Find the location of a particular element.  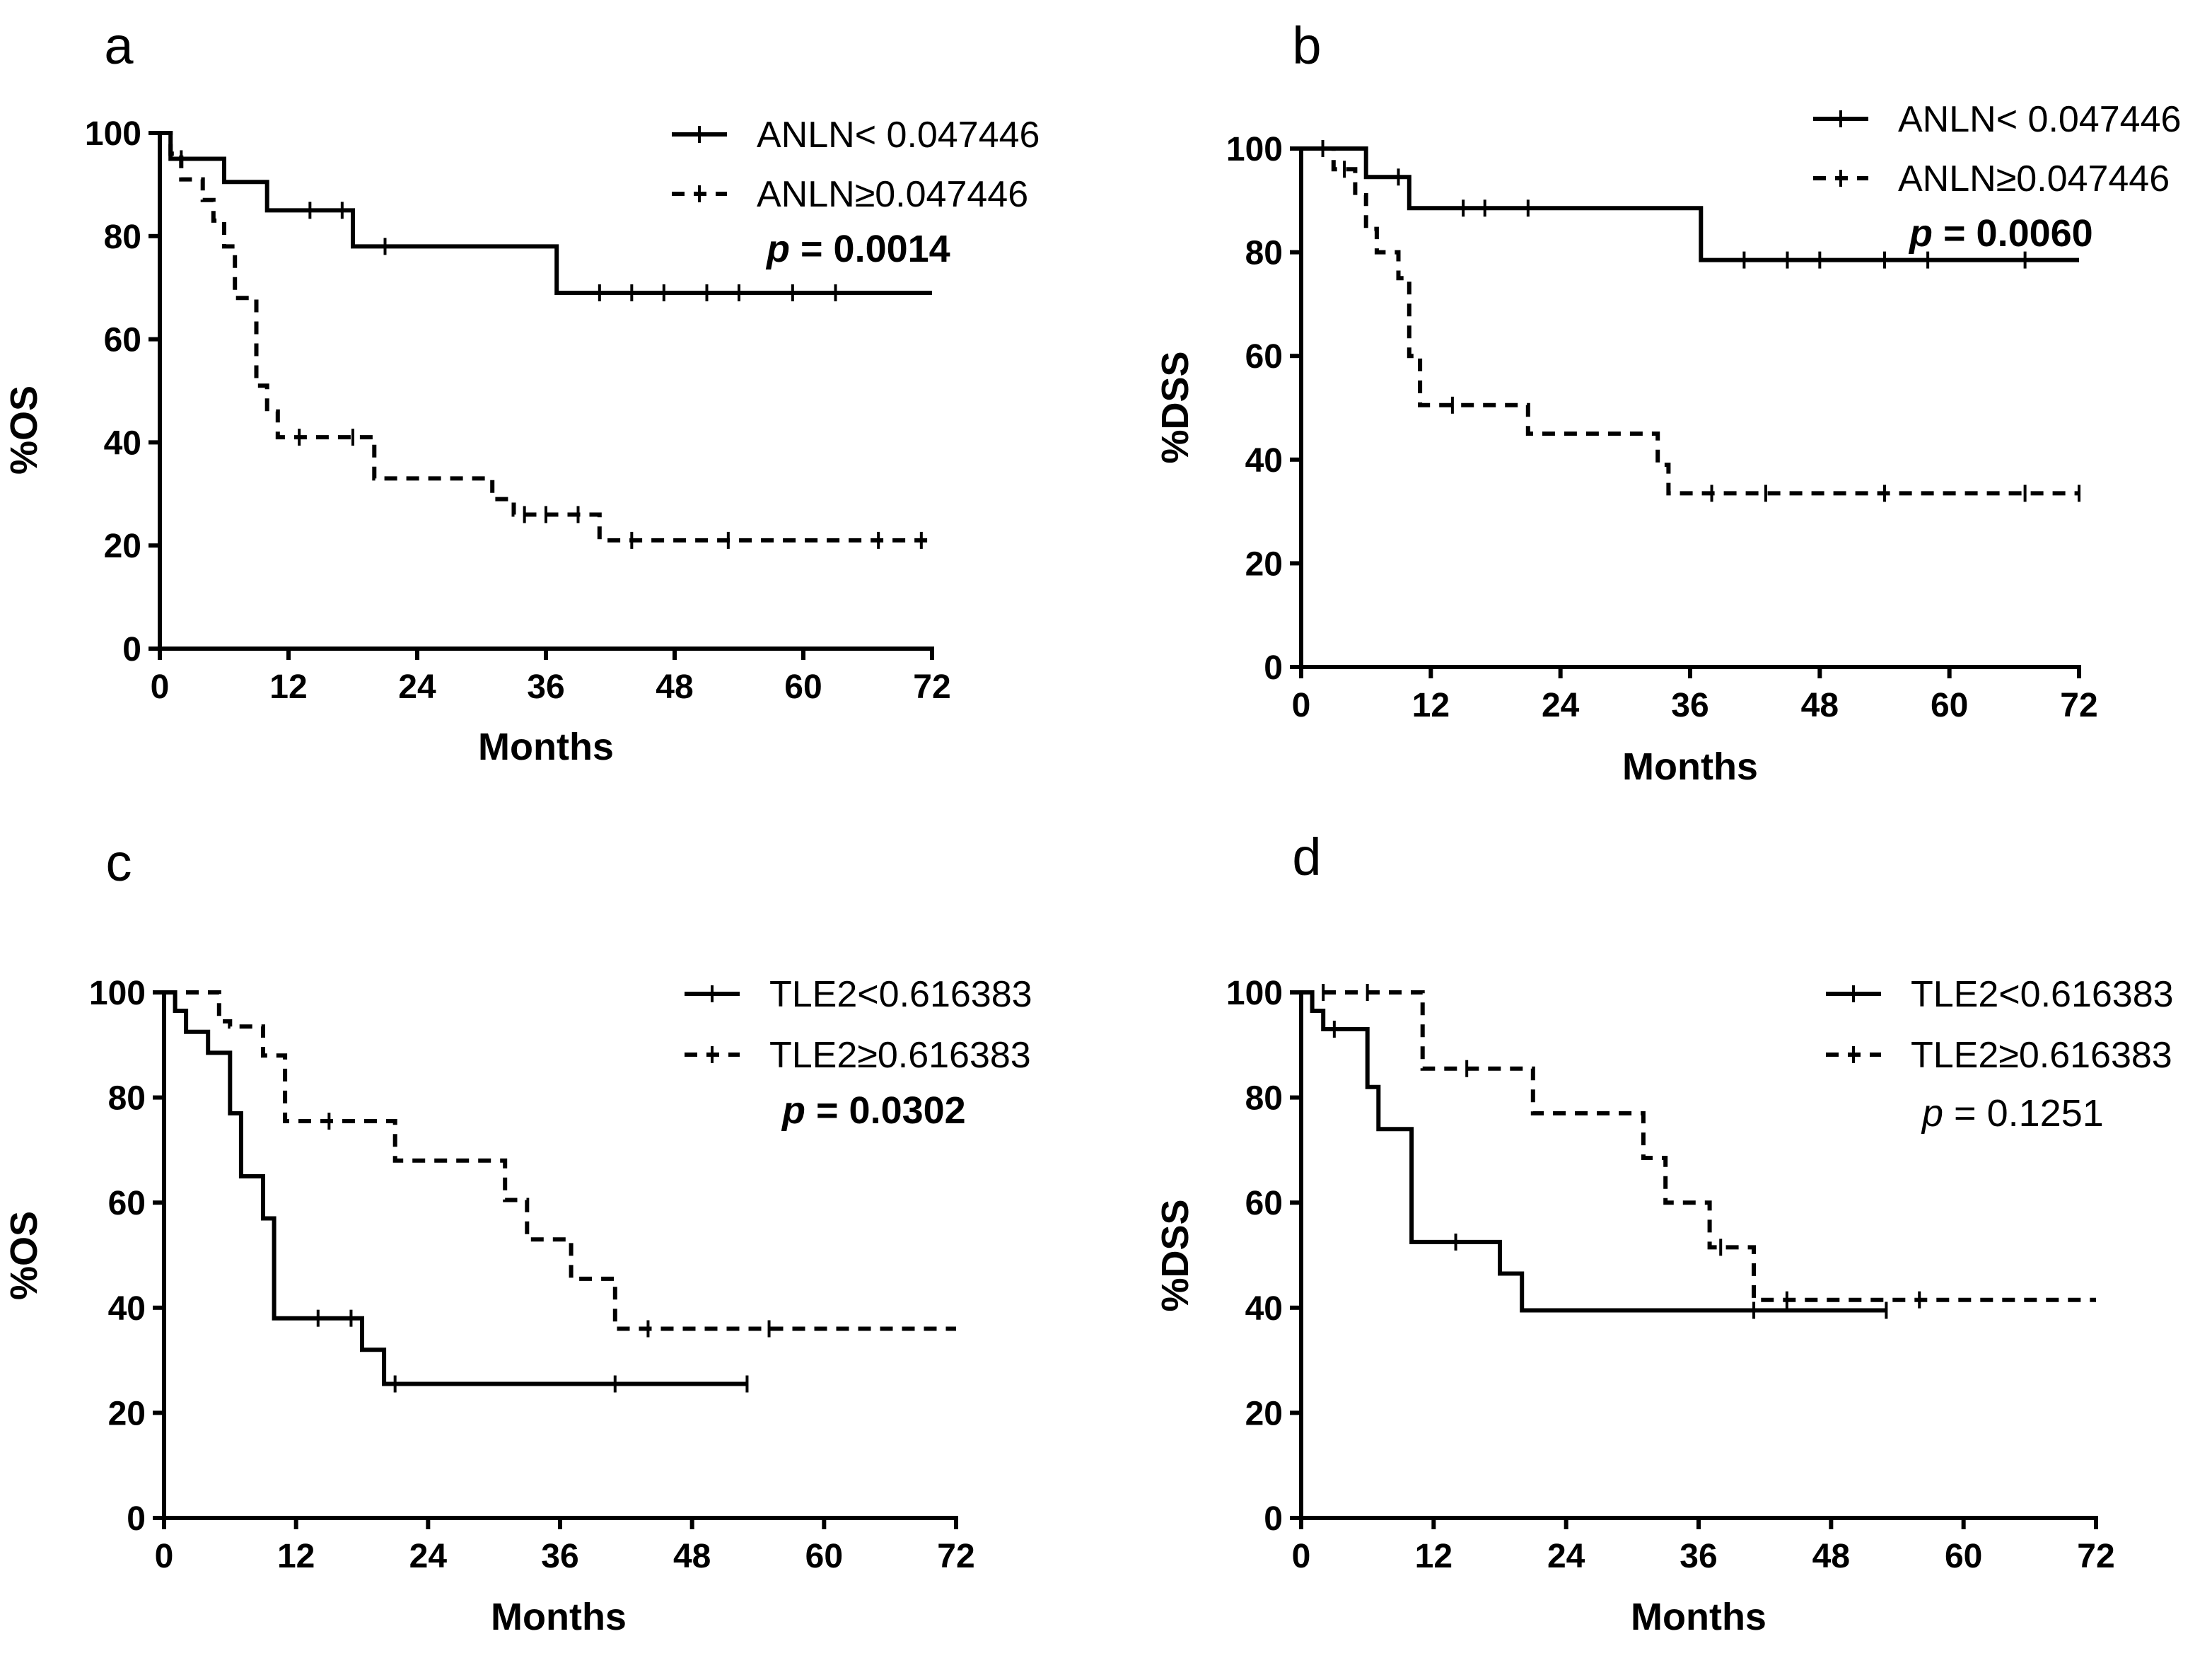

p-value-number: = 0.1251 is located at coordinates (2023, 1114).